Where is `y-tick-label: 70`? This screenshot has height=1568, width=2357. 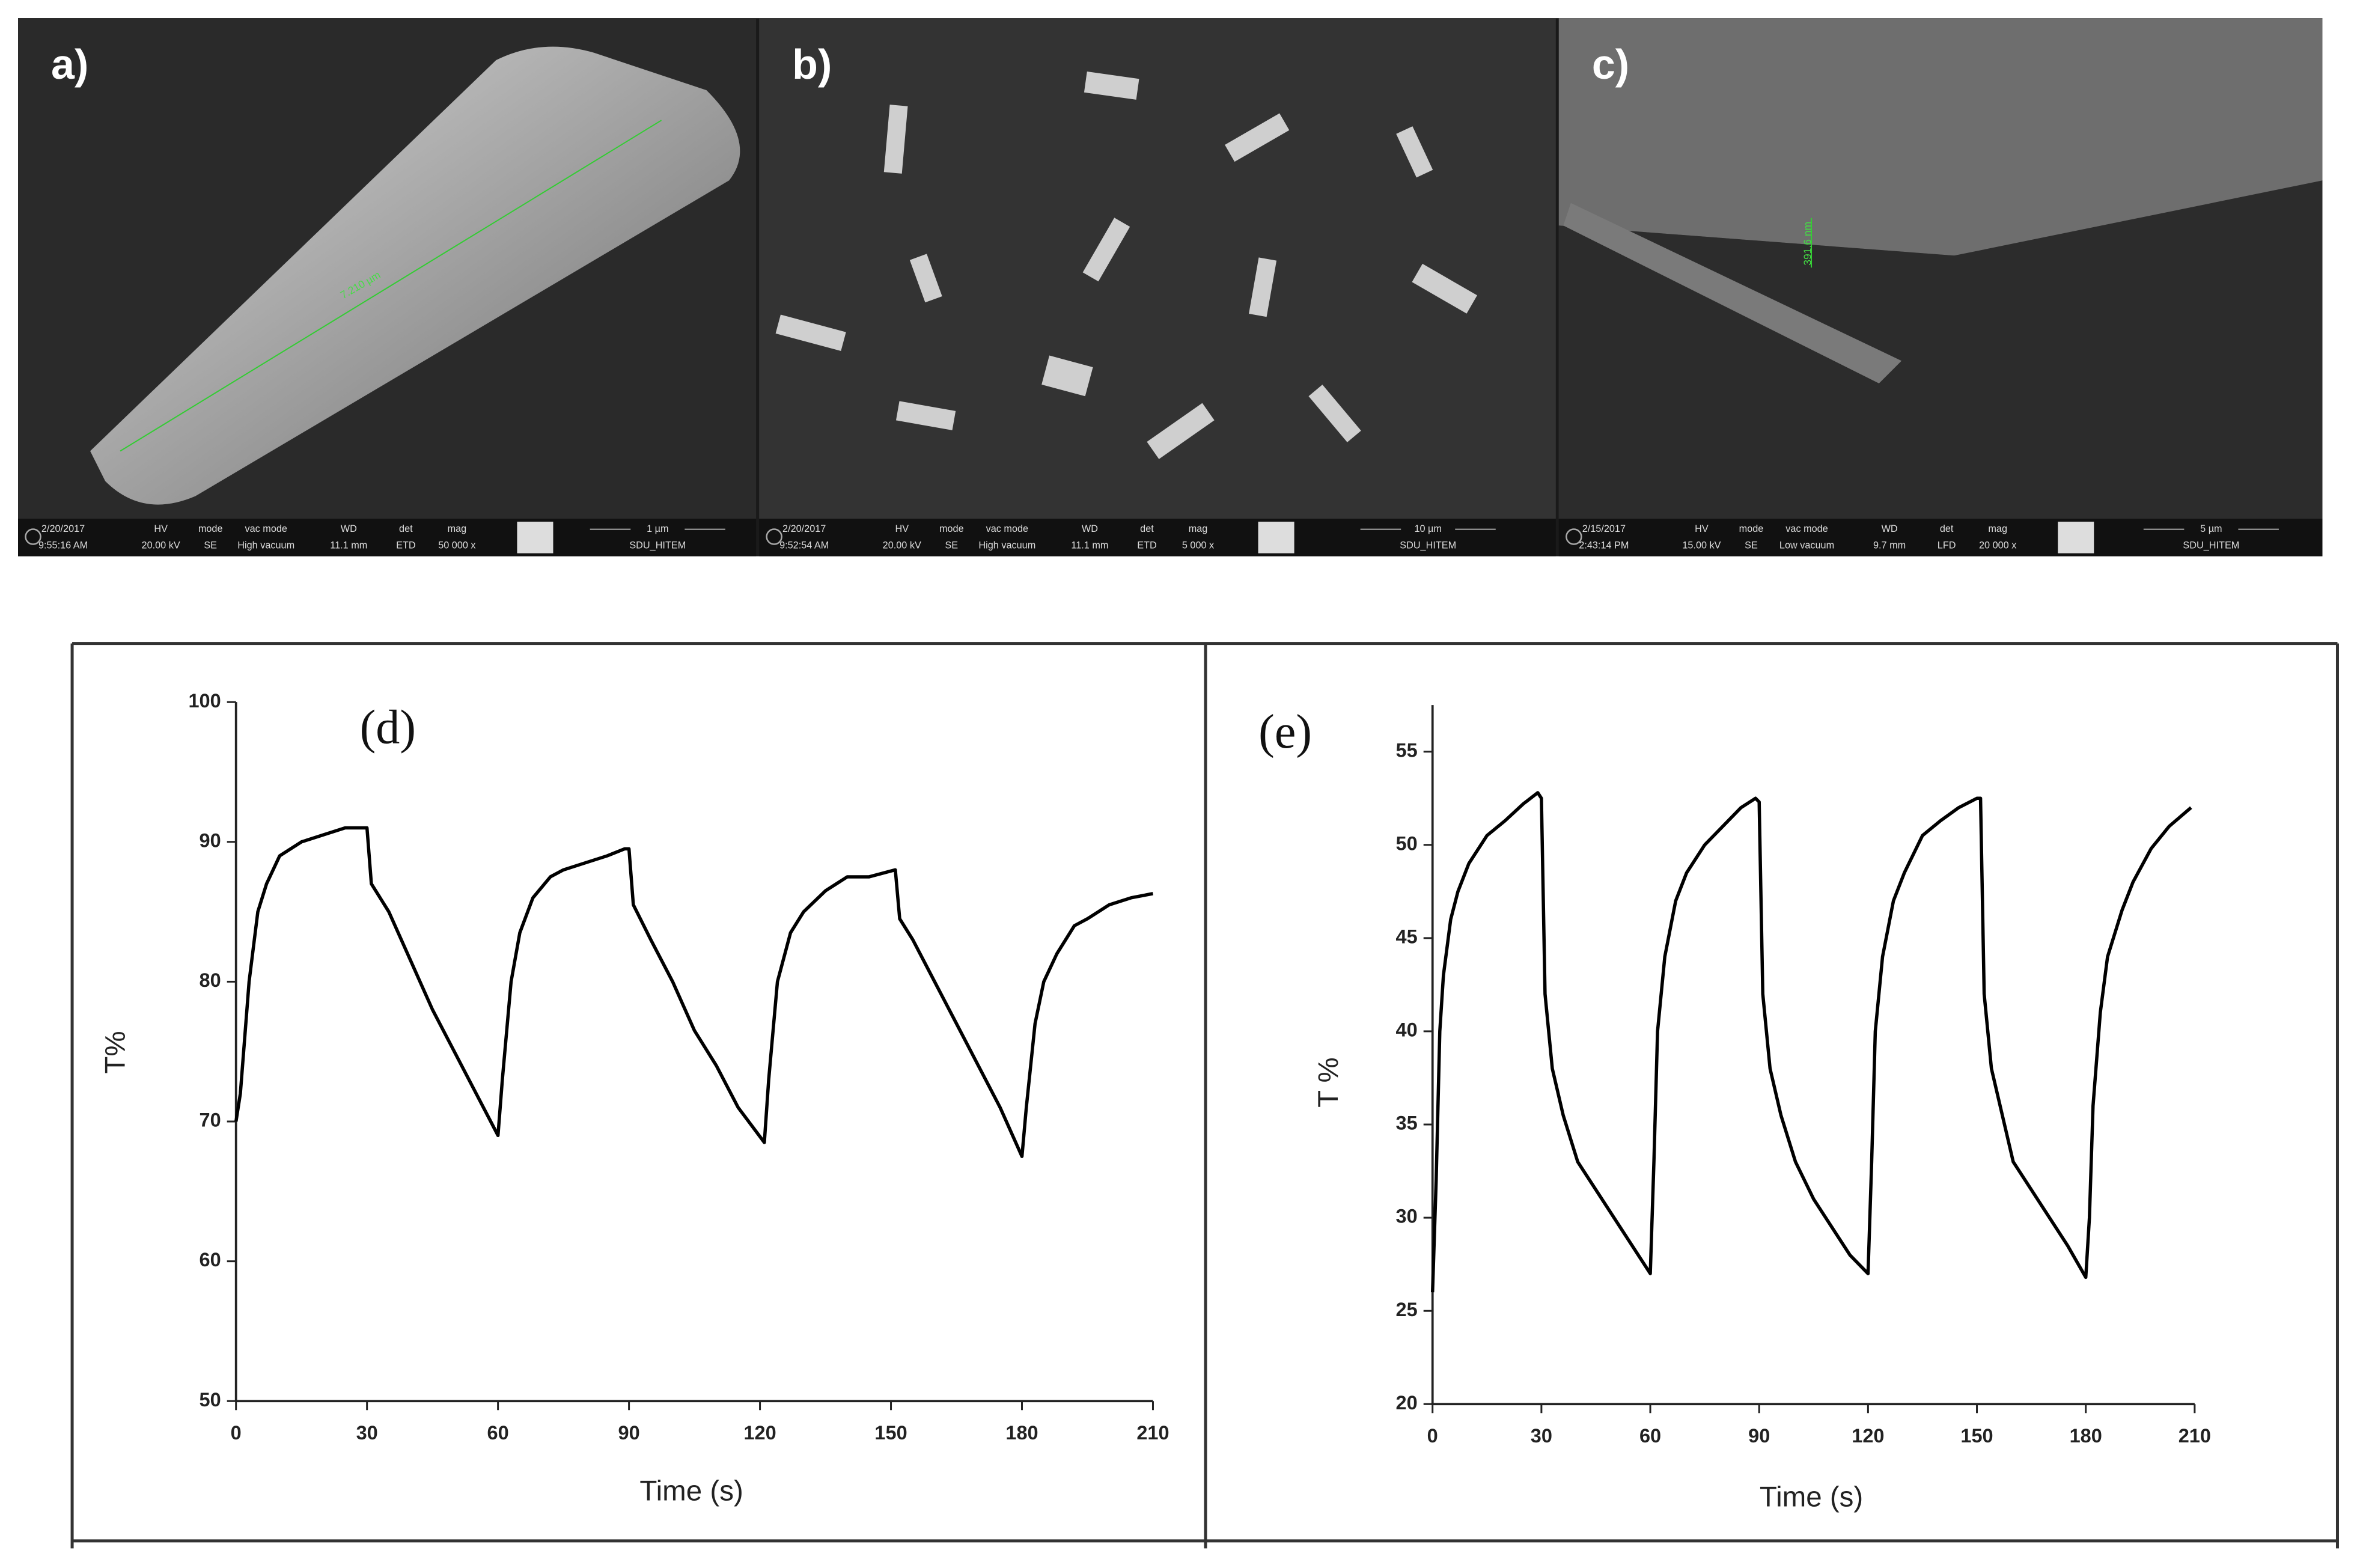 y-tick-label: 70 is located at coordinates (211, 1120).